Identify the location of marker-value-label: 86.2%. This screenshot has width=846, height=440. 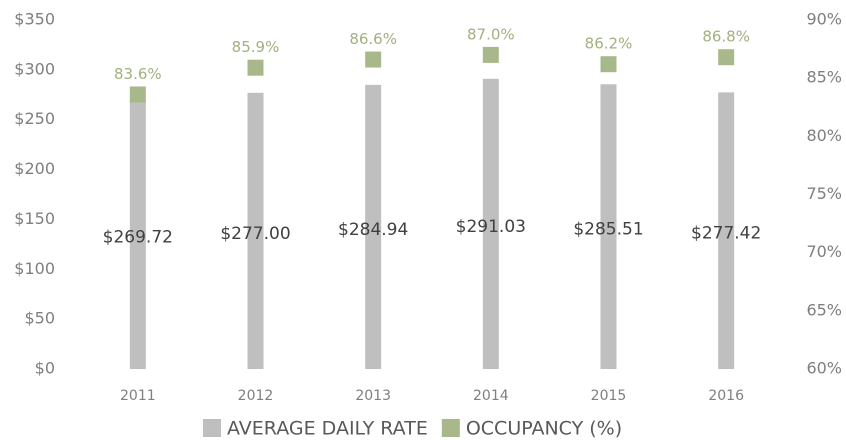
(609, 44).